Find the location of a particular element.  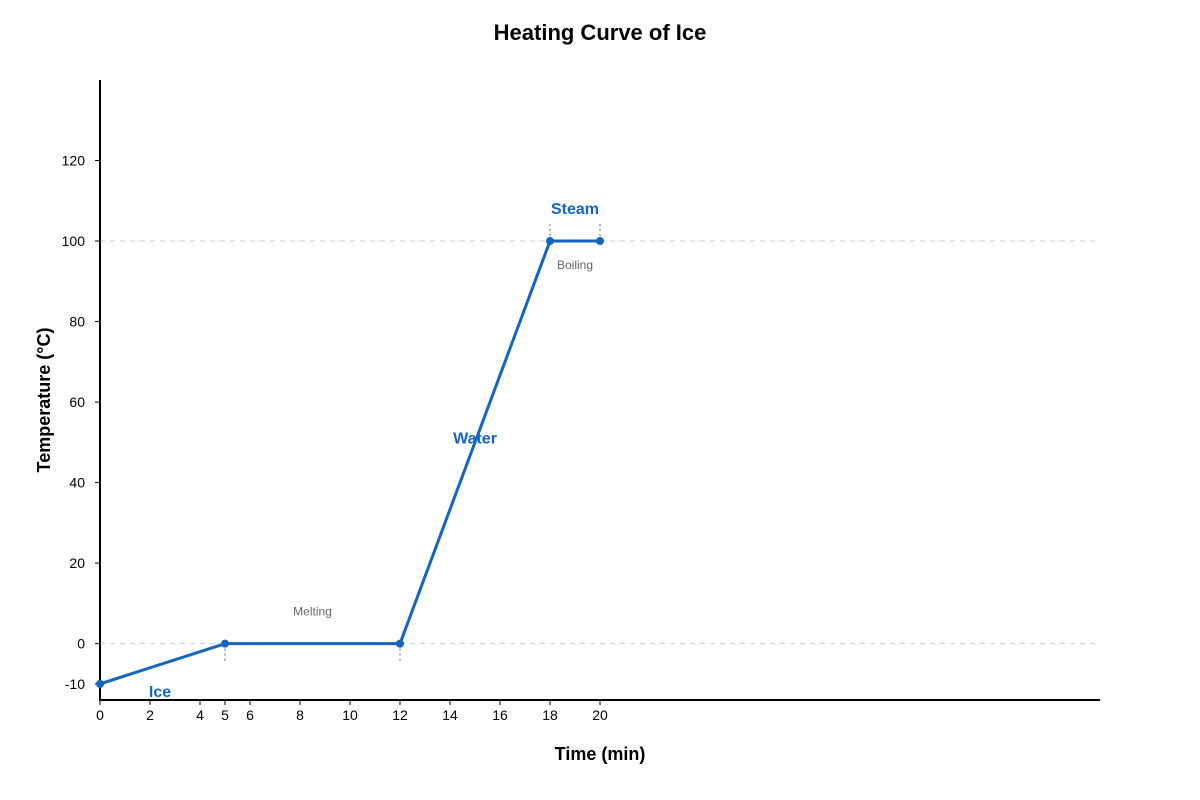

x-tick-label: 10 is located at coordinates (350, 715).